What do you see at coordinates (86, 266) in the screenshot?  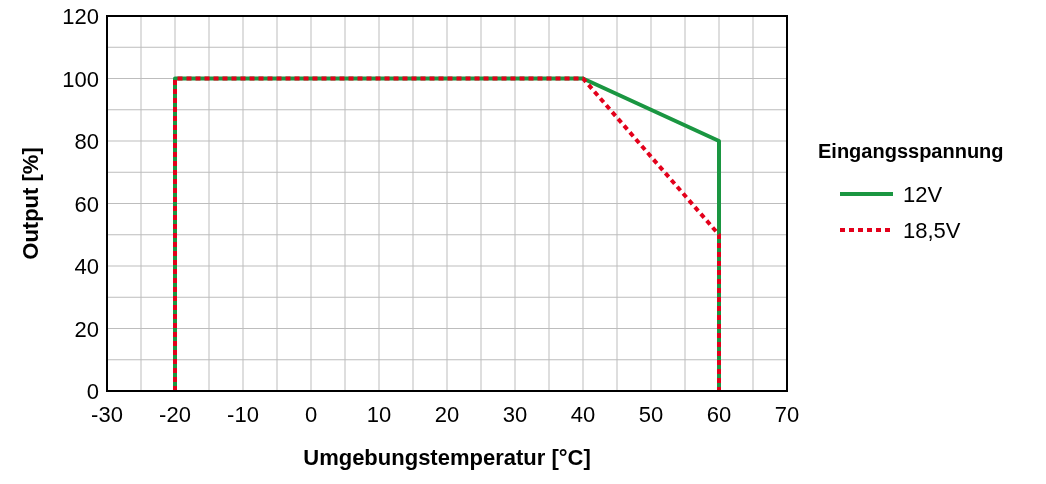 I see `y-tick-label: 40` at bounding box center [86, 266].